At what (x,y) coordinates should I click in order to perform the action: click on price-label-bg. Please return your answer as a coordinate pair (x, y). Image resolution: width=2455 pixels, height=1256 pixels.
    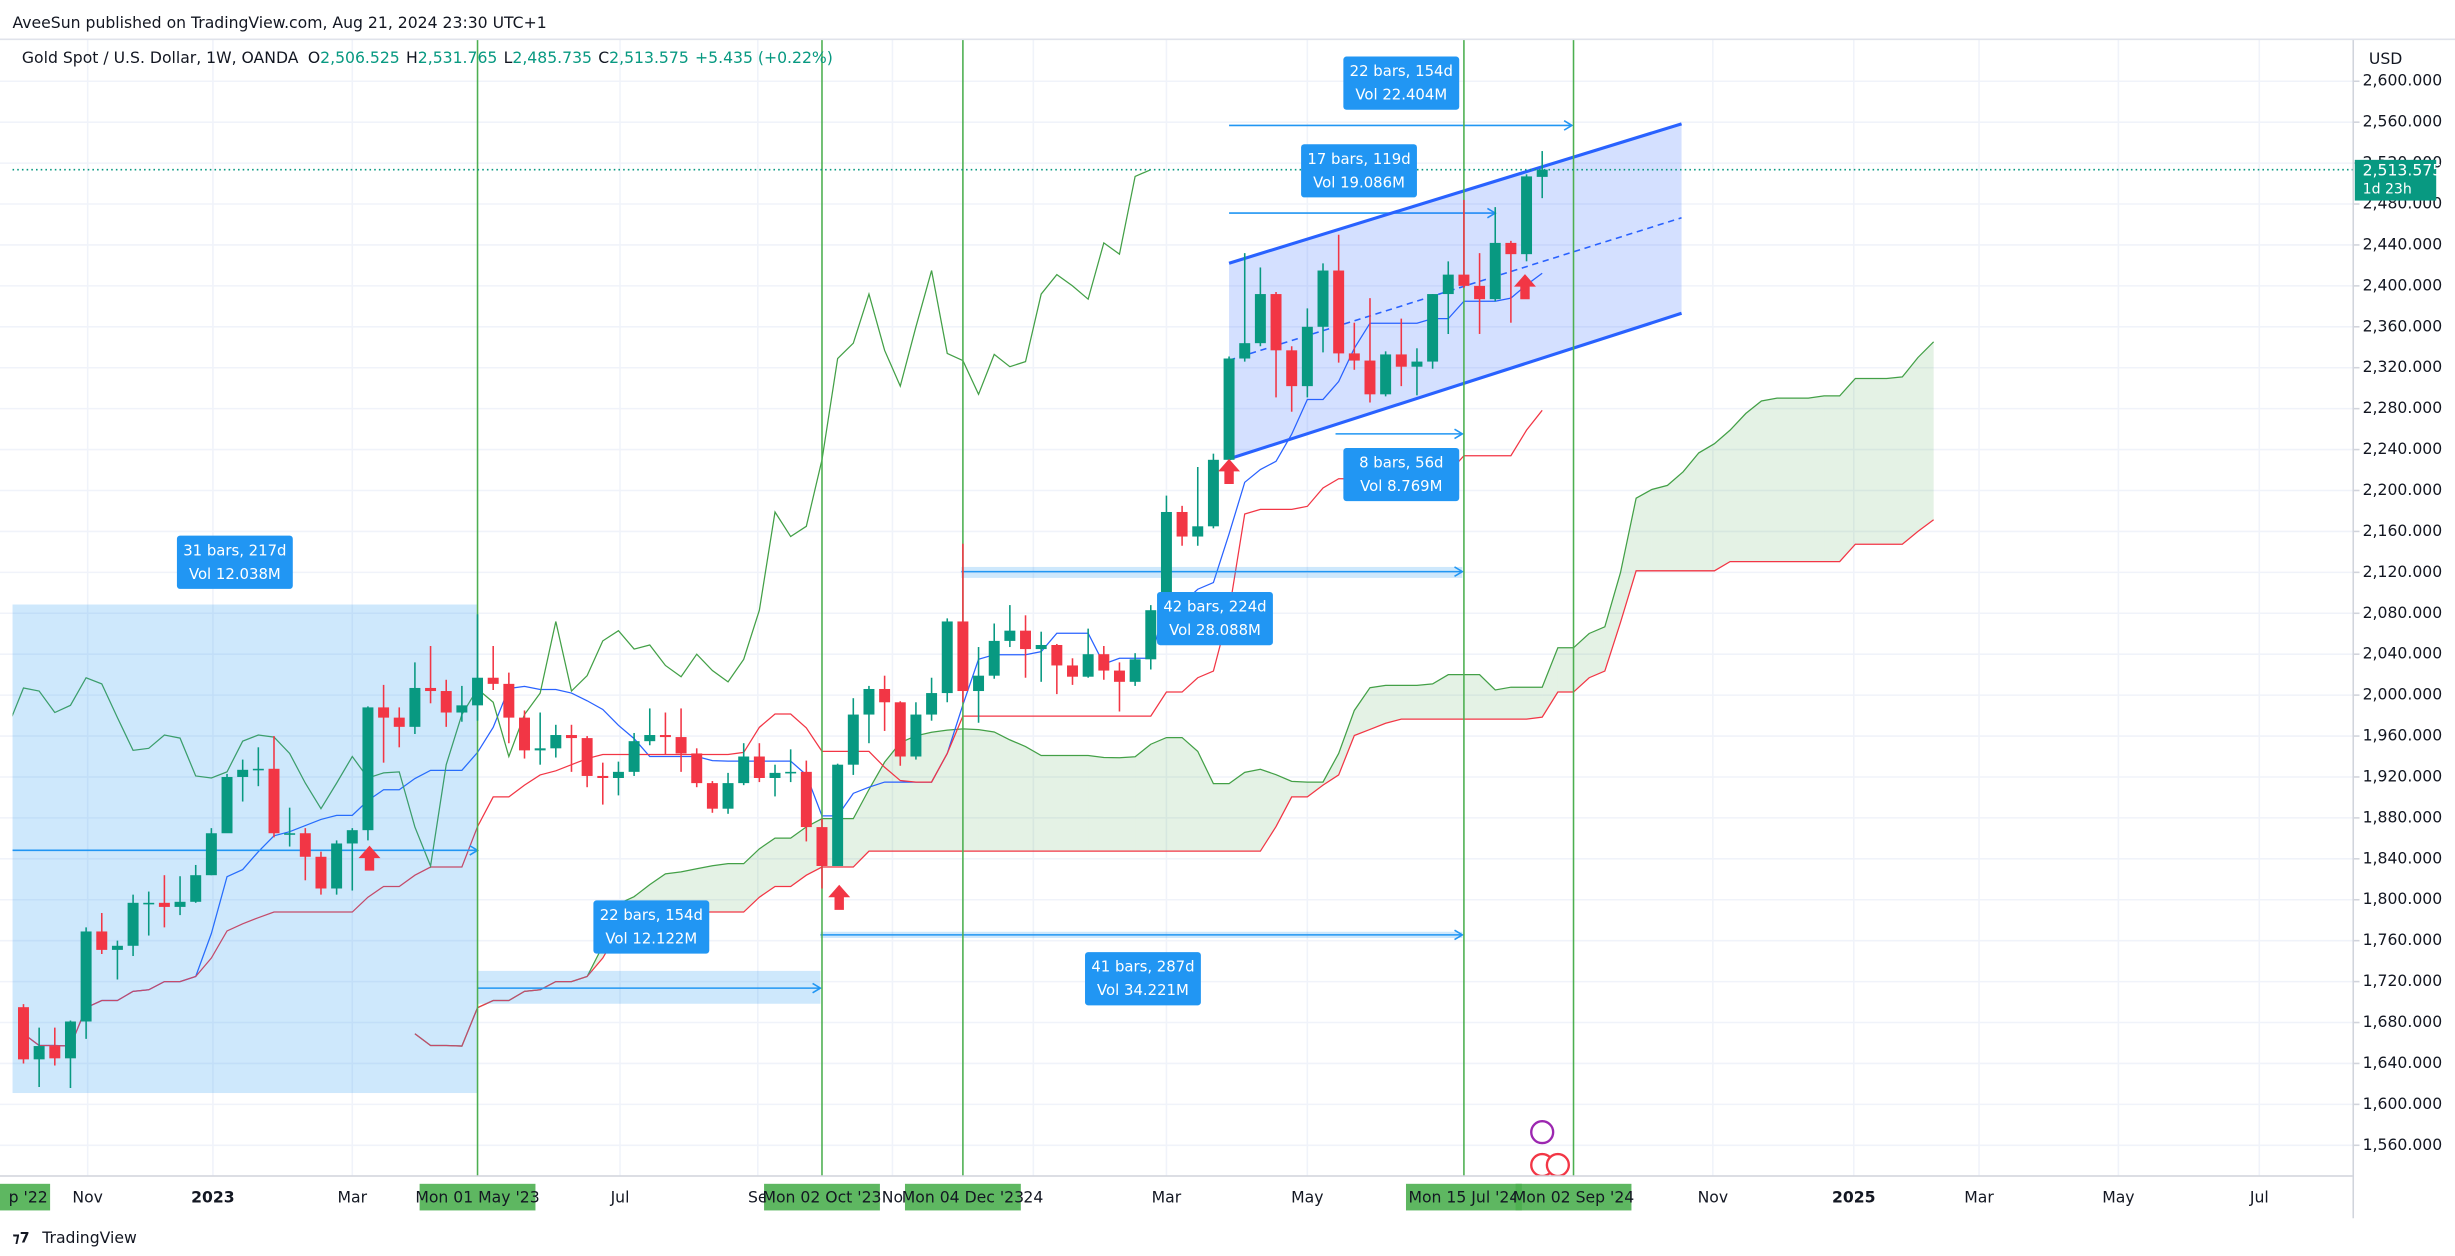
    Looking at the image, I should click on (2395, 180).